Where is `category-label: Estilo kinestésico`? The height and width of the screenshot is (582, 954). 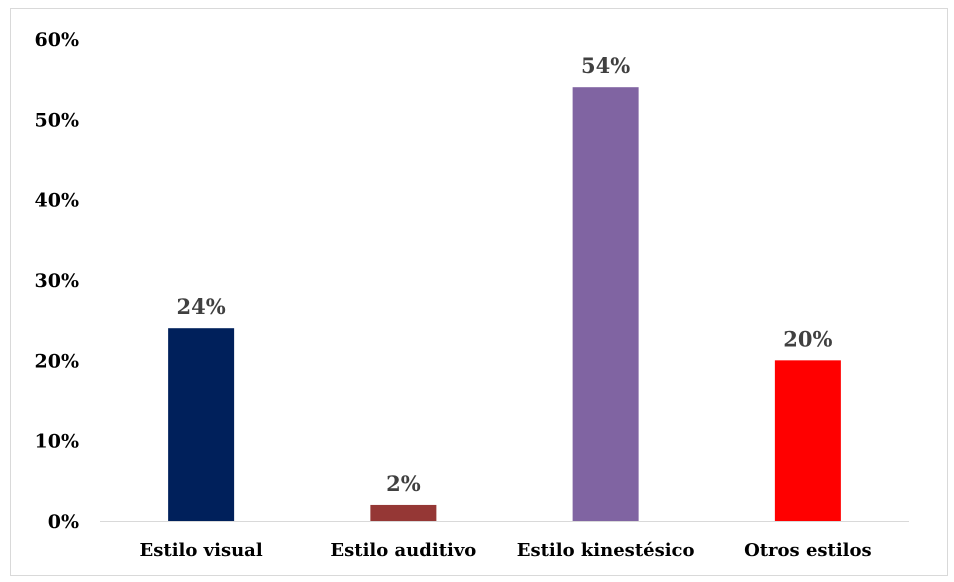
category-label: Estilo kinestésico is located at coordinates (606, 550).